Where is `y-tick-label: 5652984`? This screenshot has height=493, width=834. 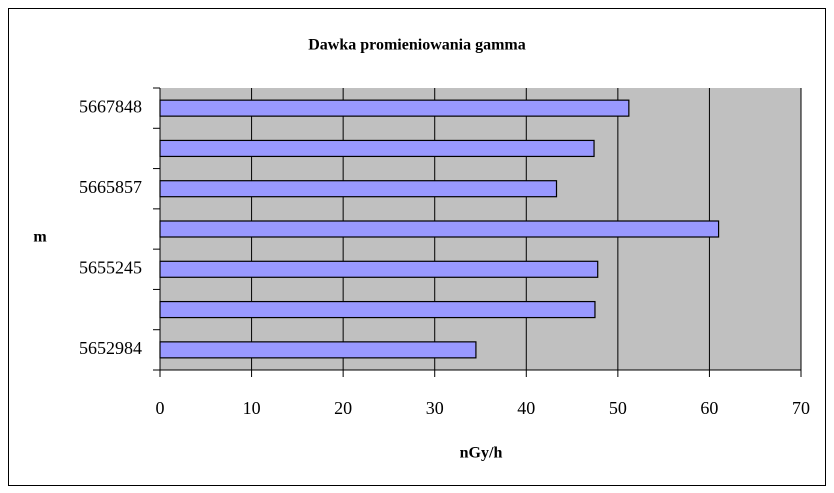 y-tick-label: 5652984 is located at coordinates (110, 348).